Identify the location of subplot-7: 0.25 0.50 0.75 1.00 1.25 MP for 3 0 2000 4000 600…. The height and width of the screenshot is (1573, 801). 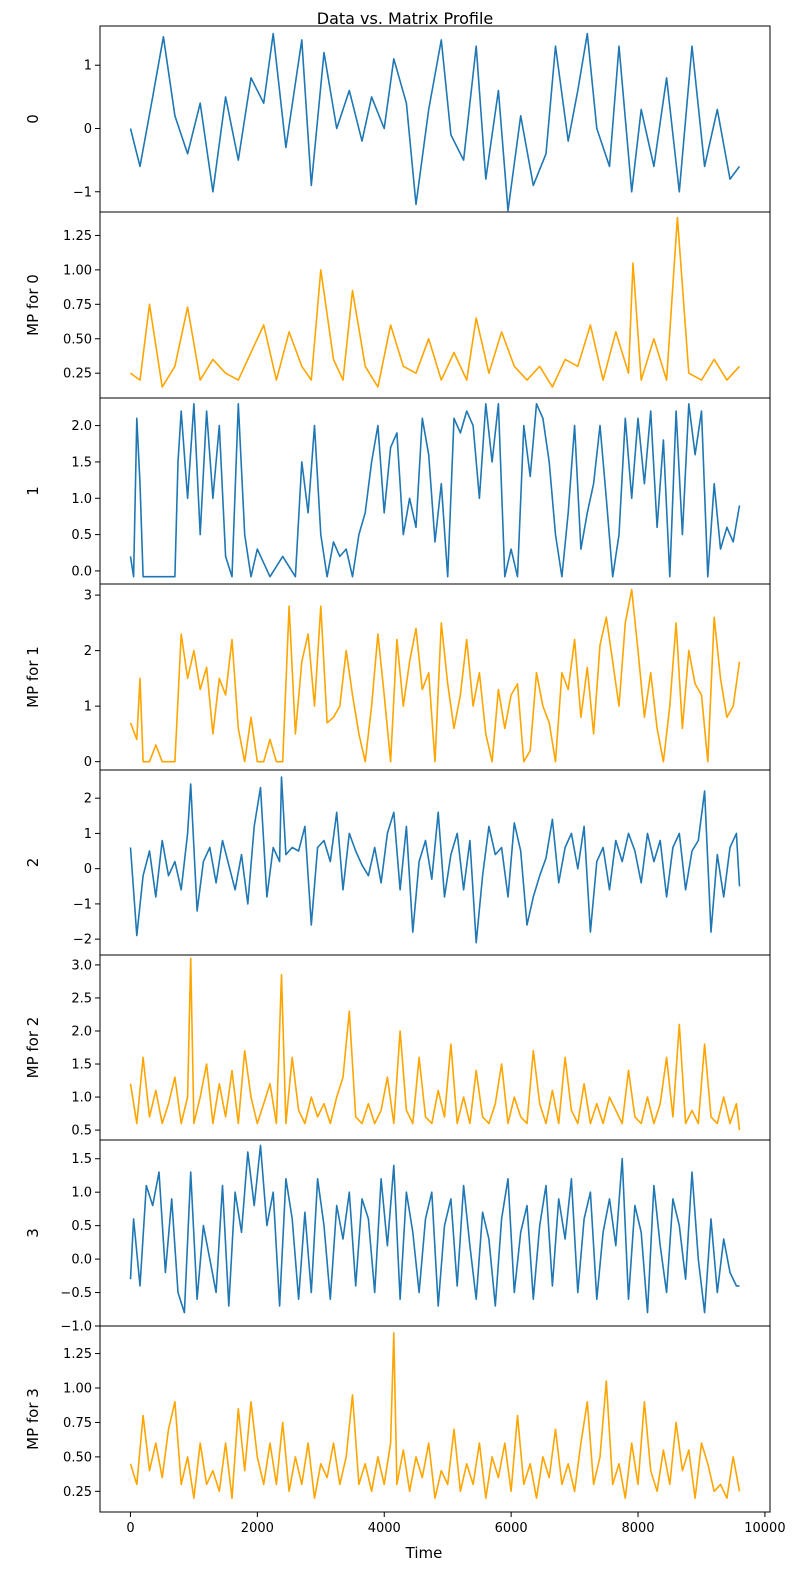
(405, 1430).